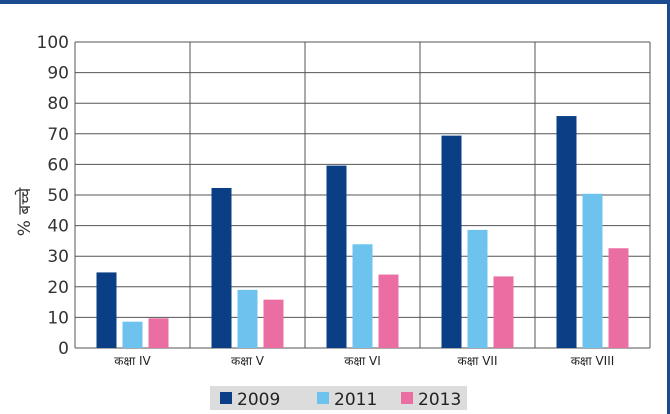 This screenshot has width=670, height=414. Describe the element at coordinates (248, 361) in the screenshot. I see `x-category-label: कक्षा V` at that location.